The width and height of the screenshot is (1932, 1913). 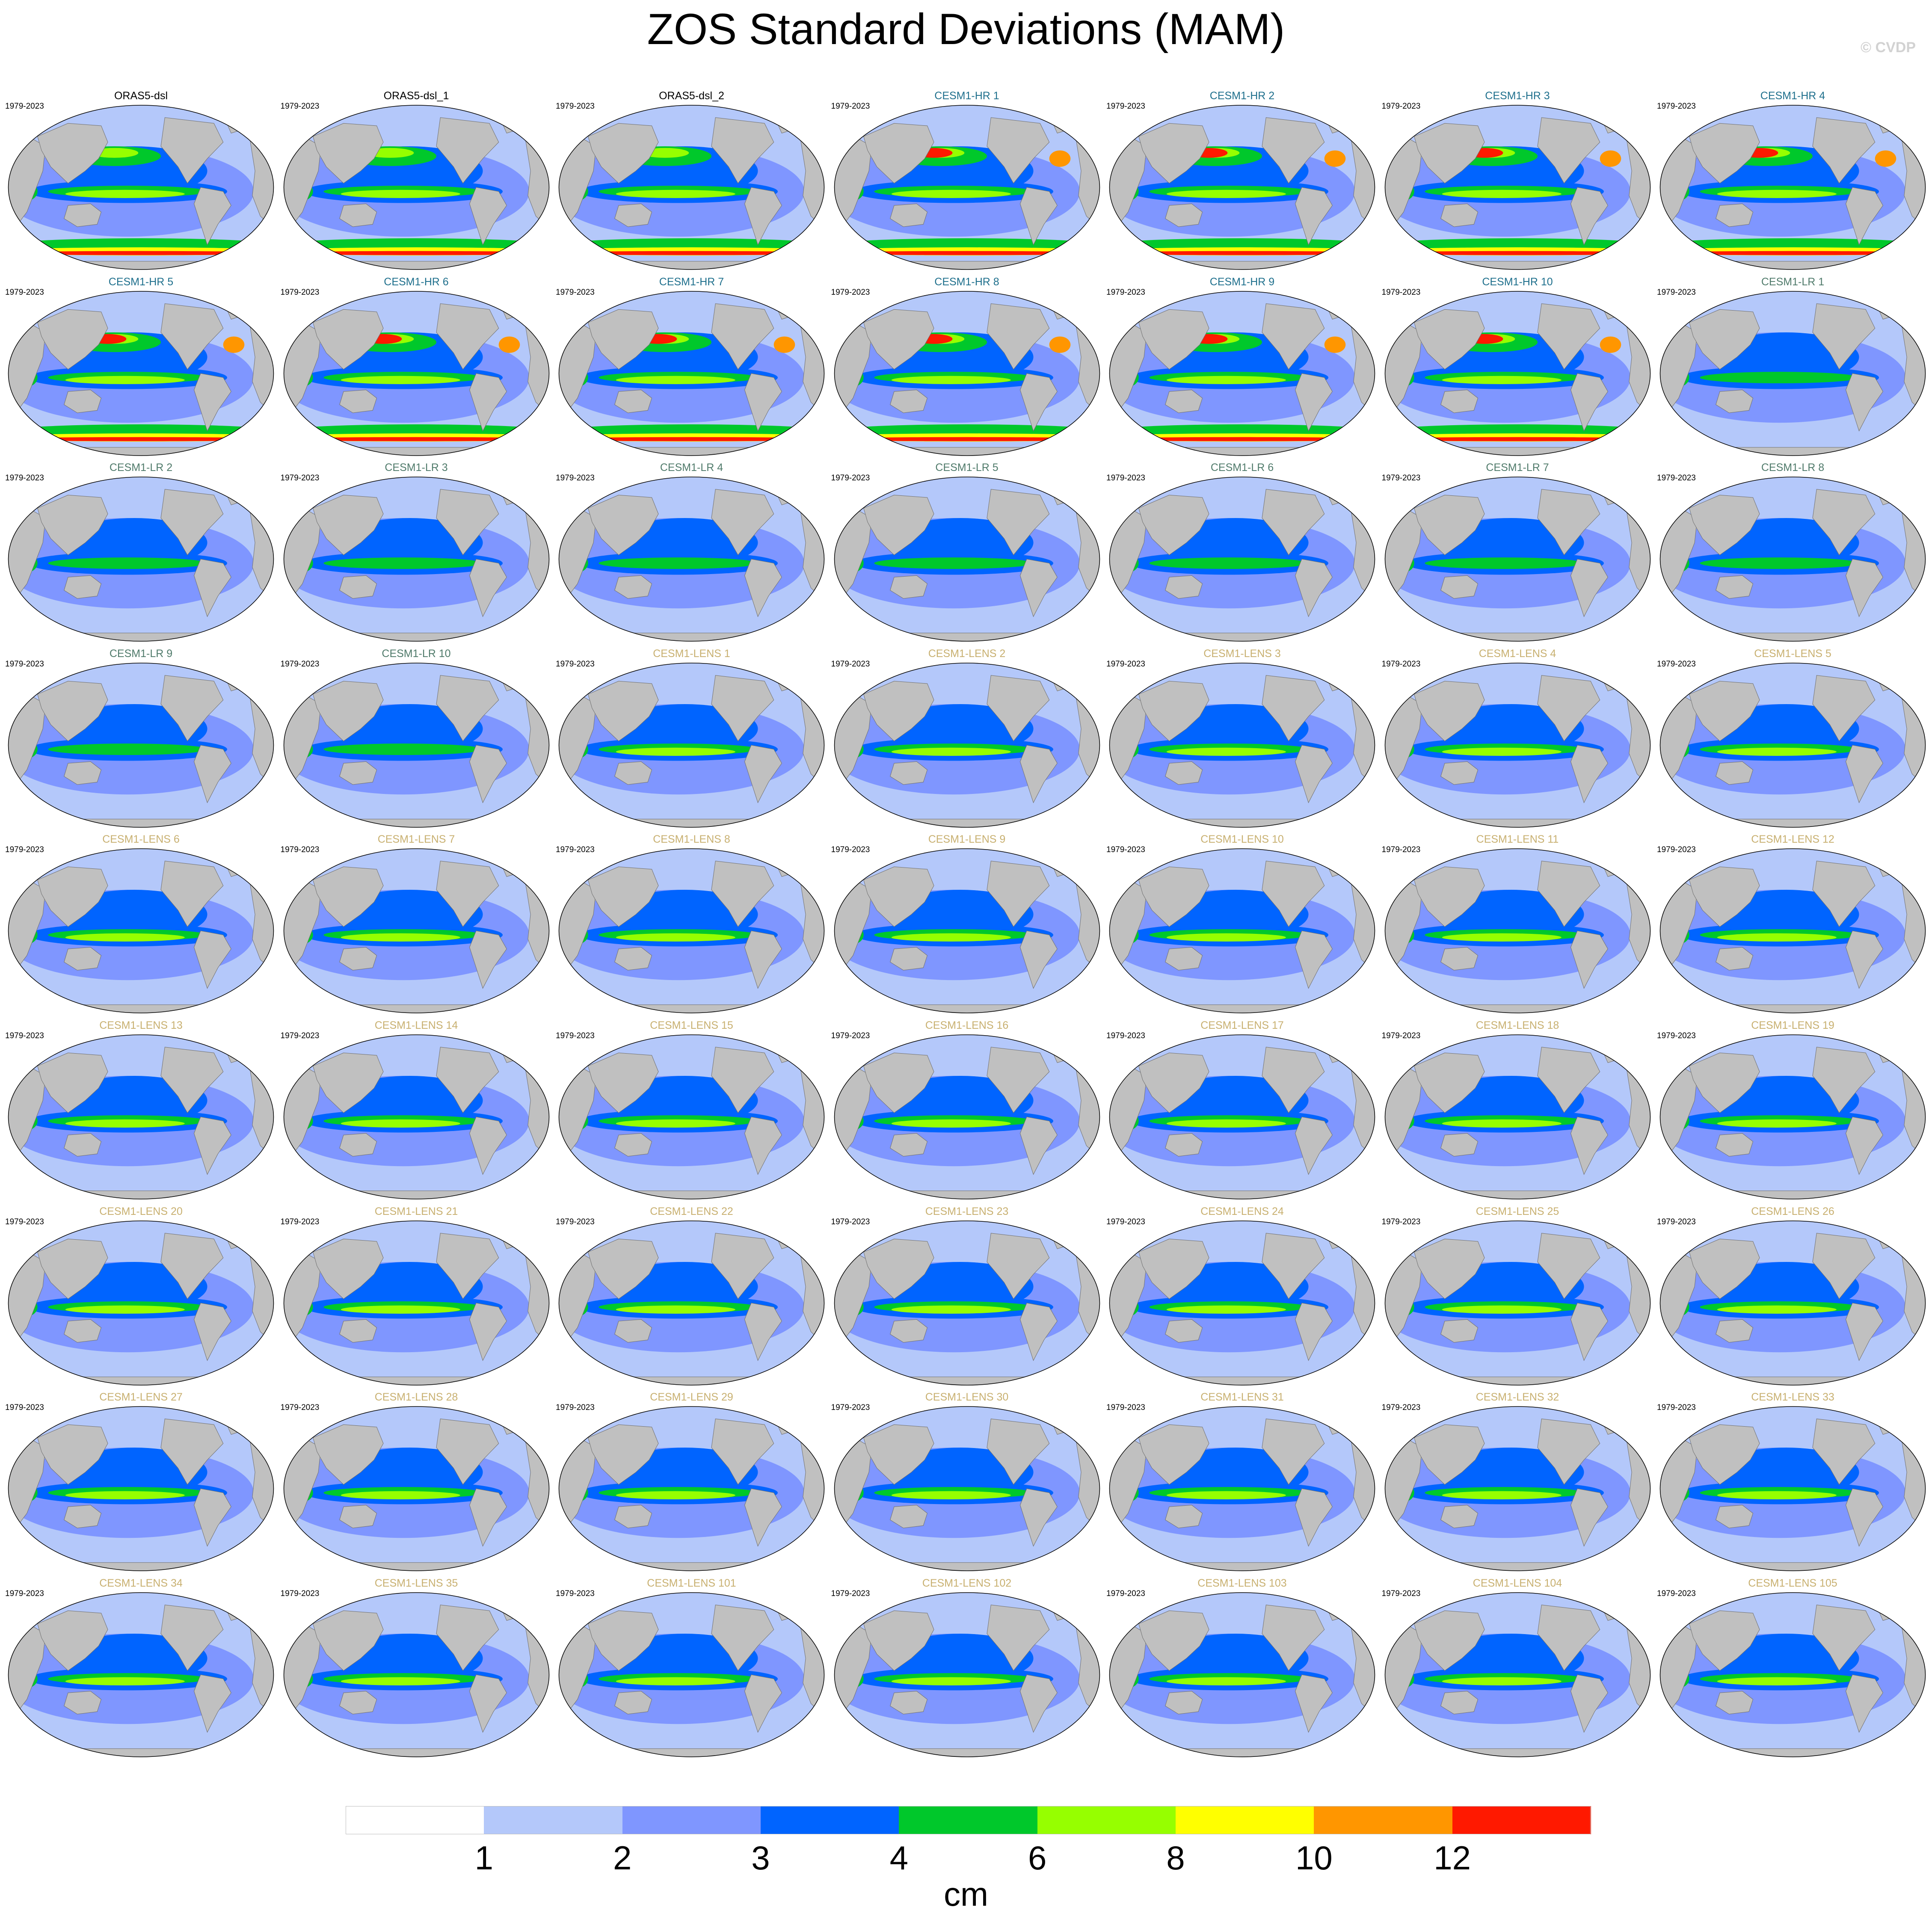 What do you see at coordinates (967, 1668) in the screenshot?
I see `map-panel: CESM1-LENS 102 1979-2023` at bounding box center [967, 1668].